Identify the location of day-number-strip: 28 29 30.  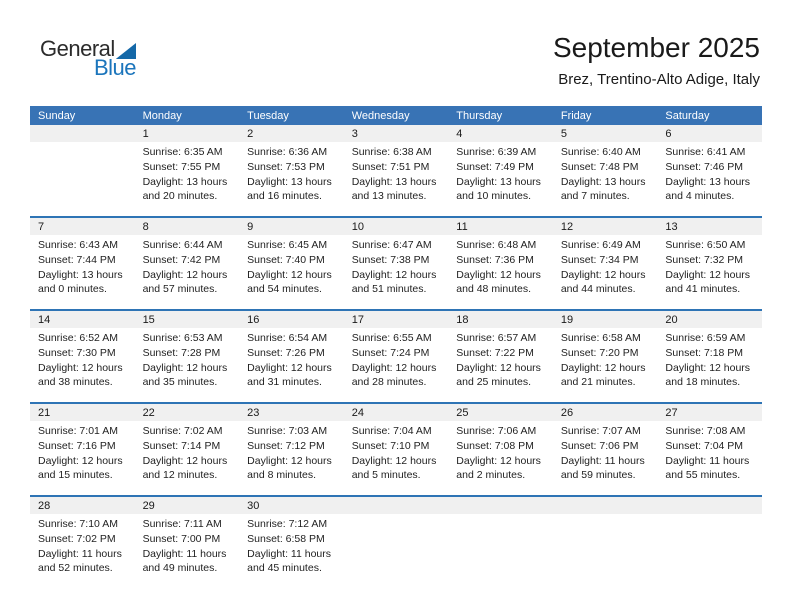
(396, 505).